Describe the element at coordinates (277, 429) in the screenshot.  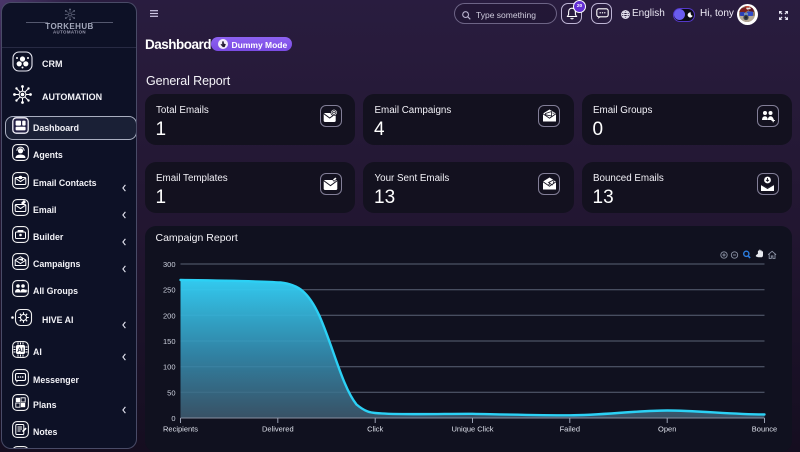
I see `svg-text: Delivered` at that location.